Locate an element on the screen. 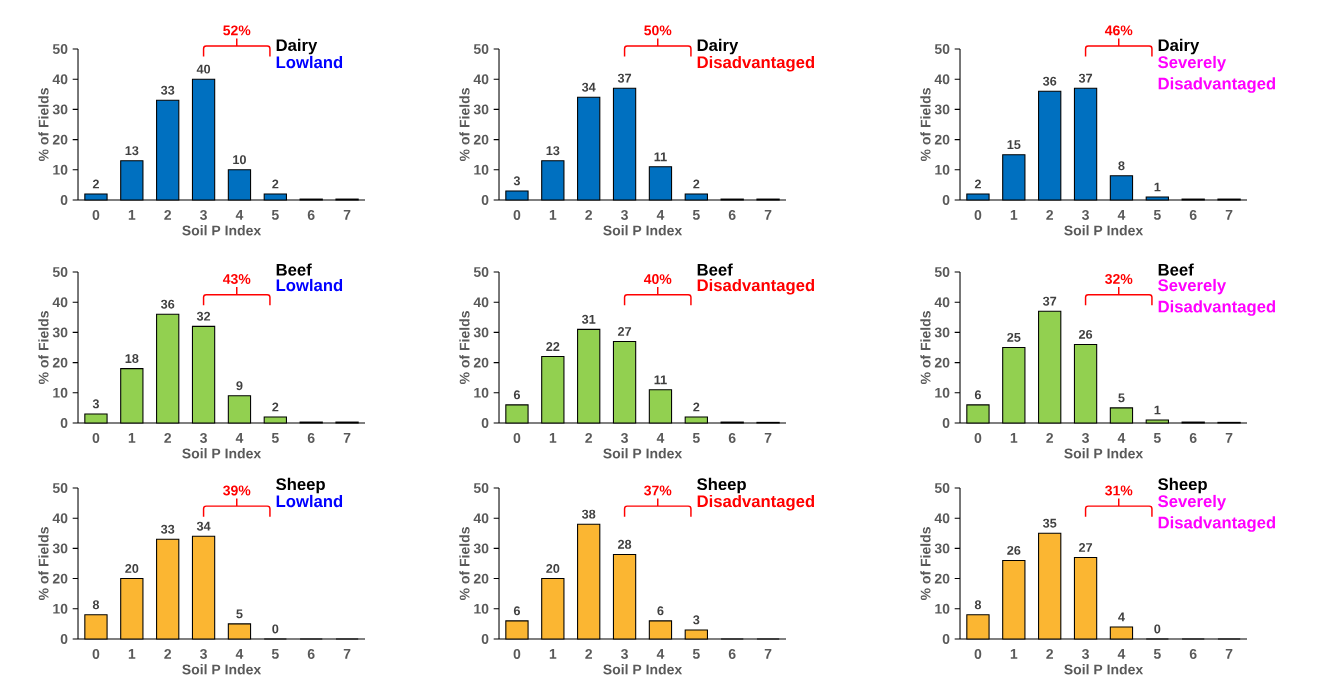 The width and height of the screenshot is (1323, 688). annotation: 32% is located at coordinates (1119, 279).